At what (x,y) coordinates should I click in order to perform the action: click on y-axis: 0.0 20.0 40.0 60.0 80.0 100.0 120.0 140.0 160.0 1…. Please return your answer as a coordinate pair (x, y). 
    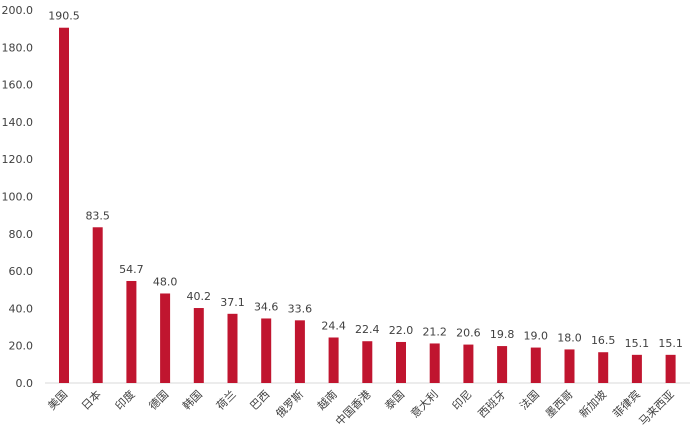
    Looking at the image, I should click on (18, 197).